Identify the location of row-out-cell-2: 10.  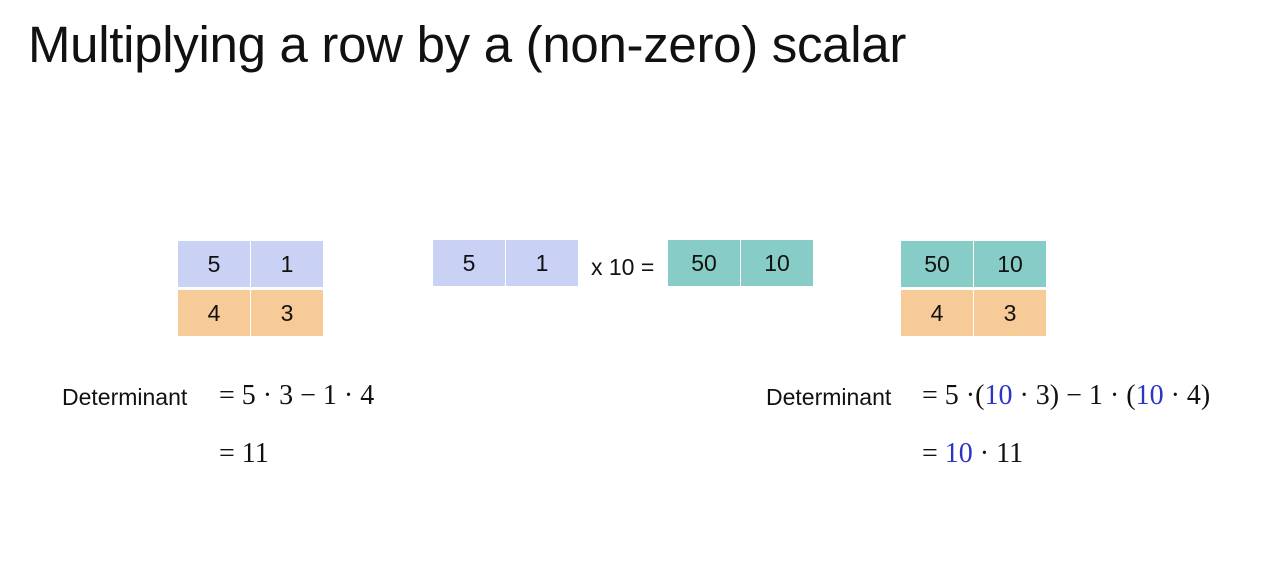
(777, 263).